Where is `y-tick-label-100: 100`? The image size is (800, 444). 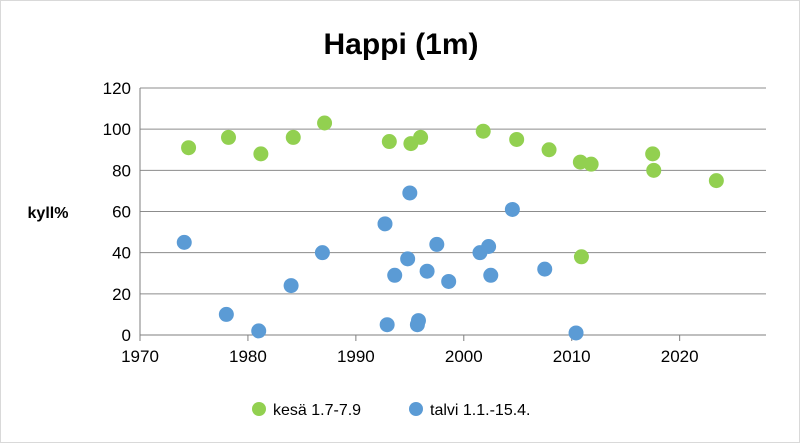
y-tick-label-100: 100 is located at coordinates (117, 129).